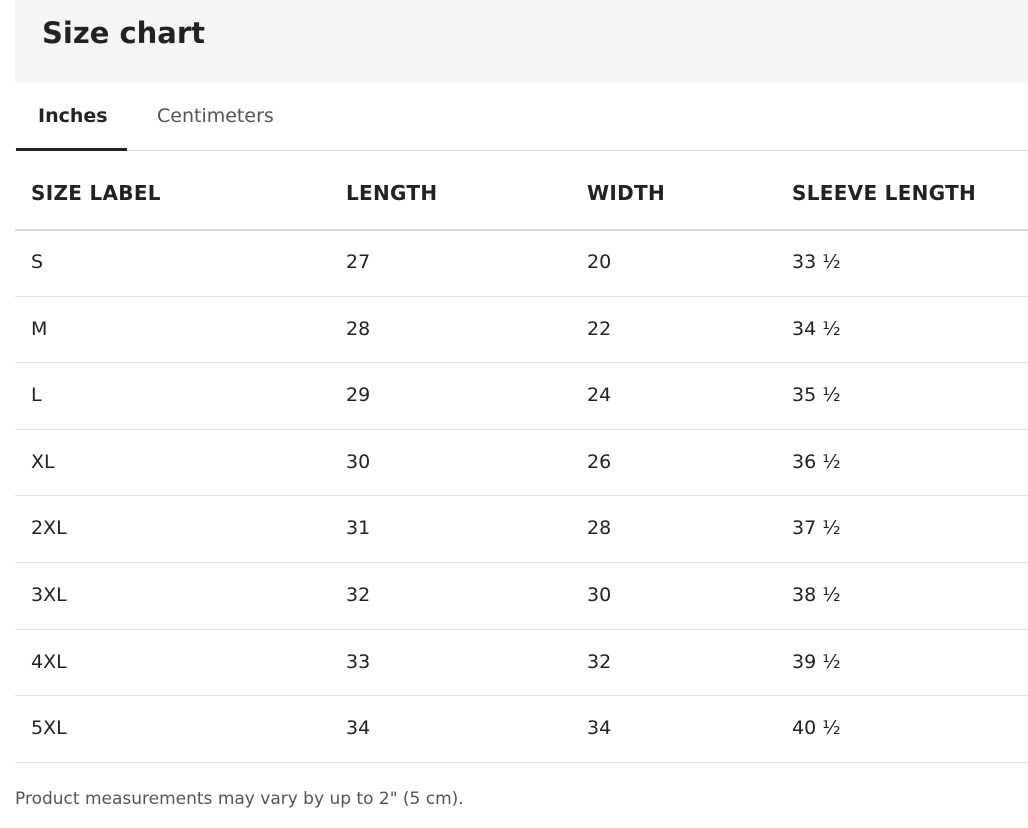  I want to click on table-cell: 35 ½, so click(816, 395).